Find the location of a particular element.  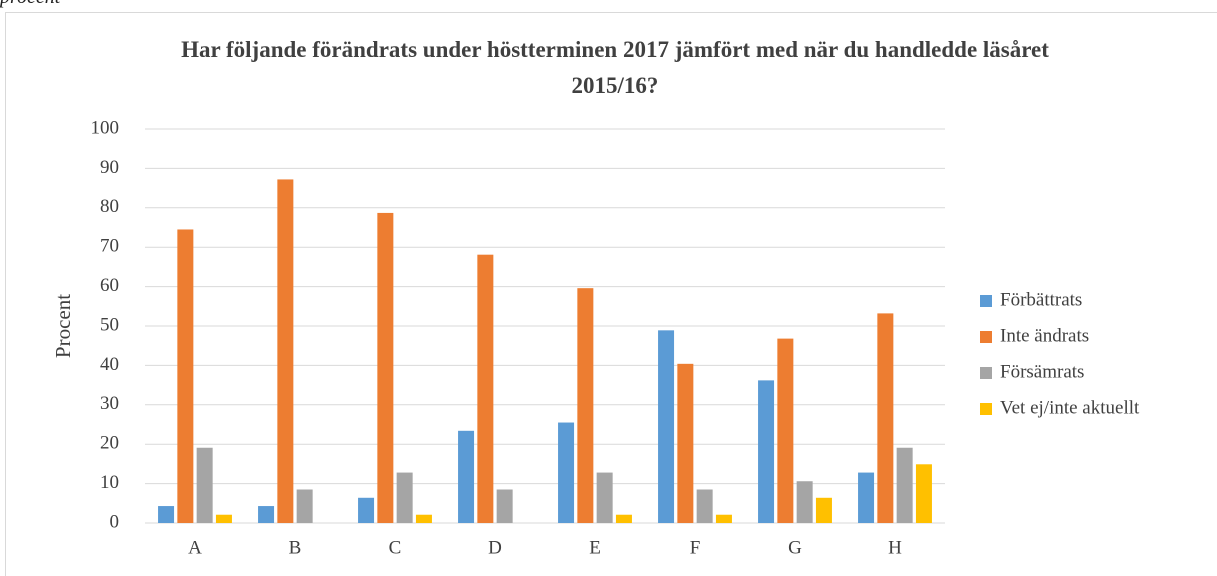

y-tick-label: 100 is located at coordinates (105, 127).